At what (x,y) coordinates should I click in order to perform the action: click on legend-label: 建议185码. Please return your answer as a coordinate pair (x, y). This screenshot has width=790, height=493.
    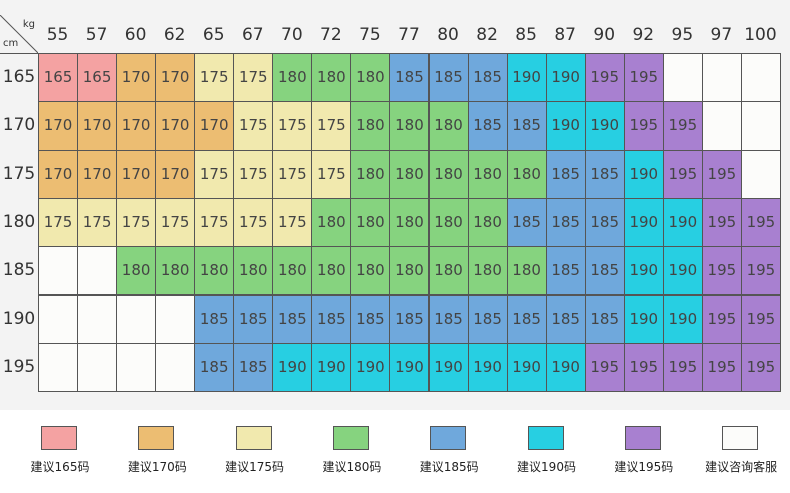
    Looking at the image, I should click on (449, 467).